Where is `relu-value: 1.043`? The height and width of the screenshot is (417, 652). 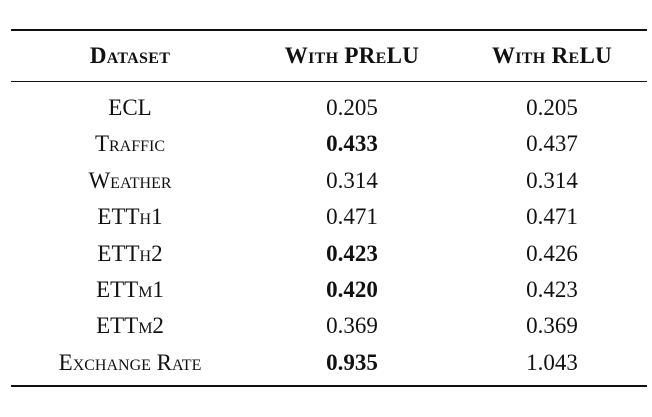 relu-value: 1.043 is located at coordinates (552, 362).